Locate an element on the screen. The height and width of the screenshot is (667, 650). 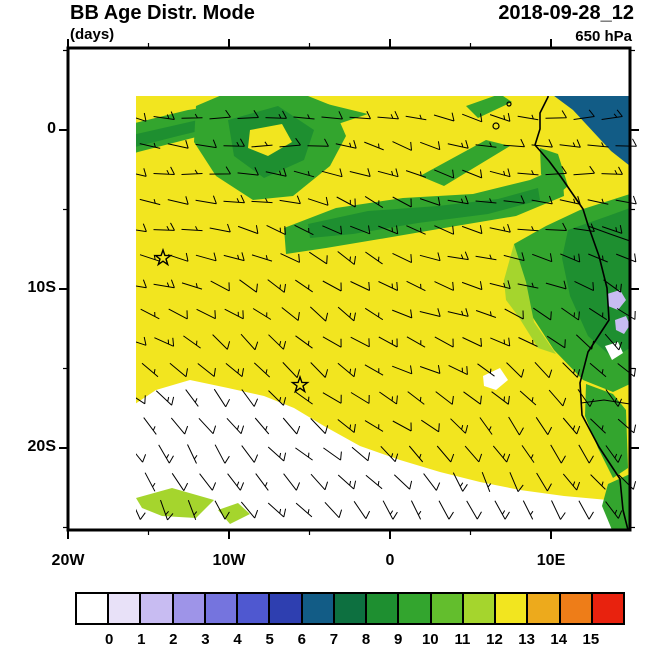
field-region-mid-band-core is located at coordinates (424, 213).